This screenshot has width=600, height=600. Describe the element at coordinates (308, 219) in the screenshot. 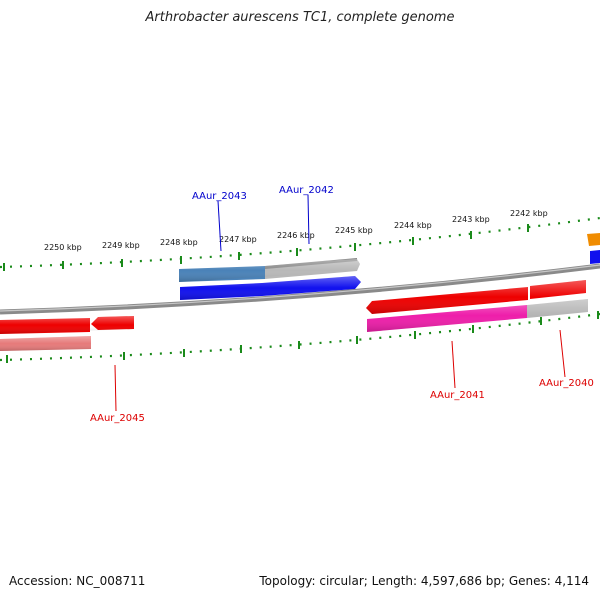

I see `leader-line-AAur_2042` at that location.